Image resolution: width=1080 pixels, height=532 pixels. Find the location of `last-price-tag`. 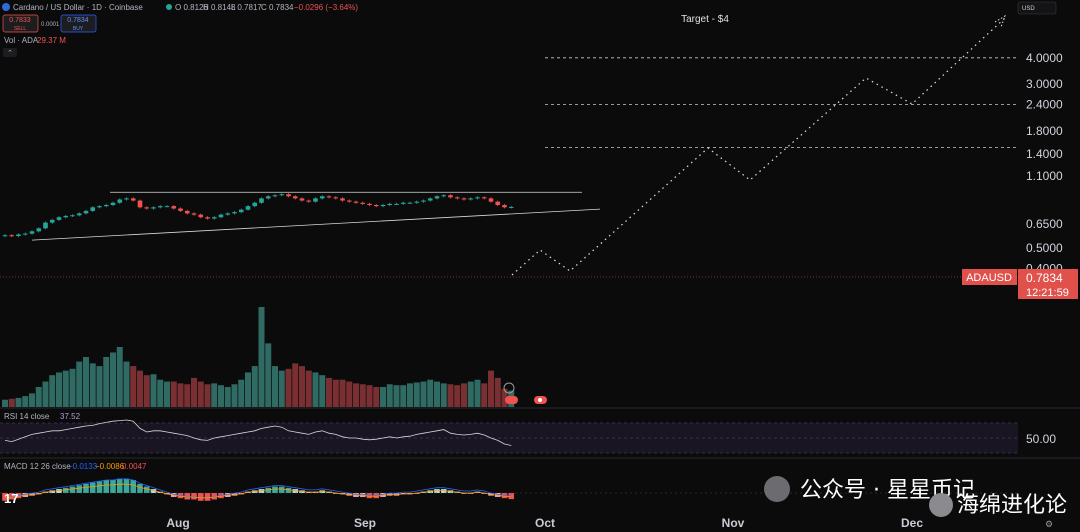

last-price-tag is located at coordinates (1048, 284).